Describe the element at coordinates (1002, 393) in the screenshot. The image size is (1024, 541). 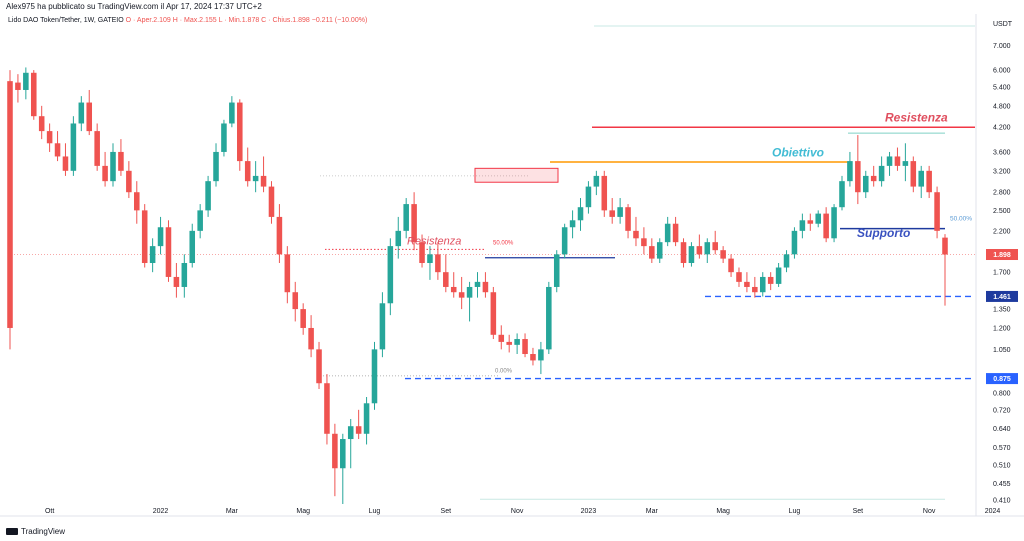
I see `y-tick-label: 0.800` at that location.